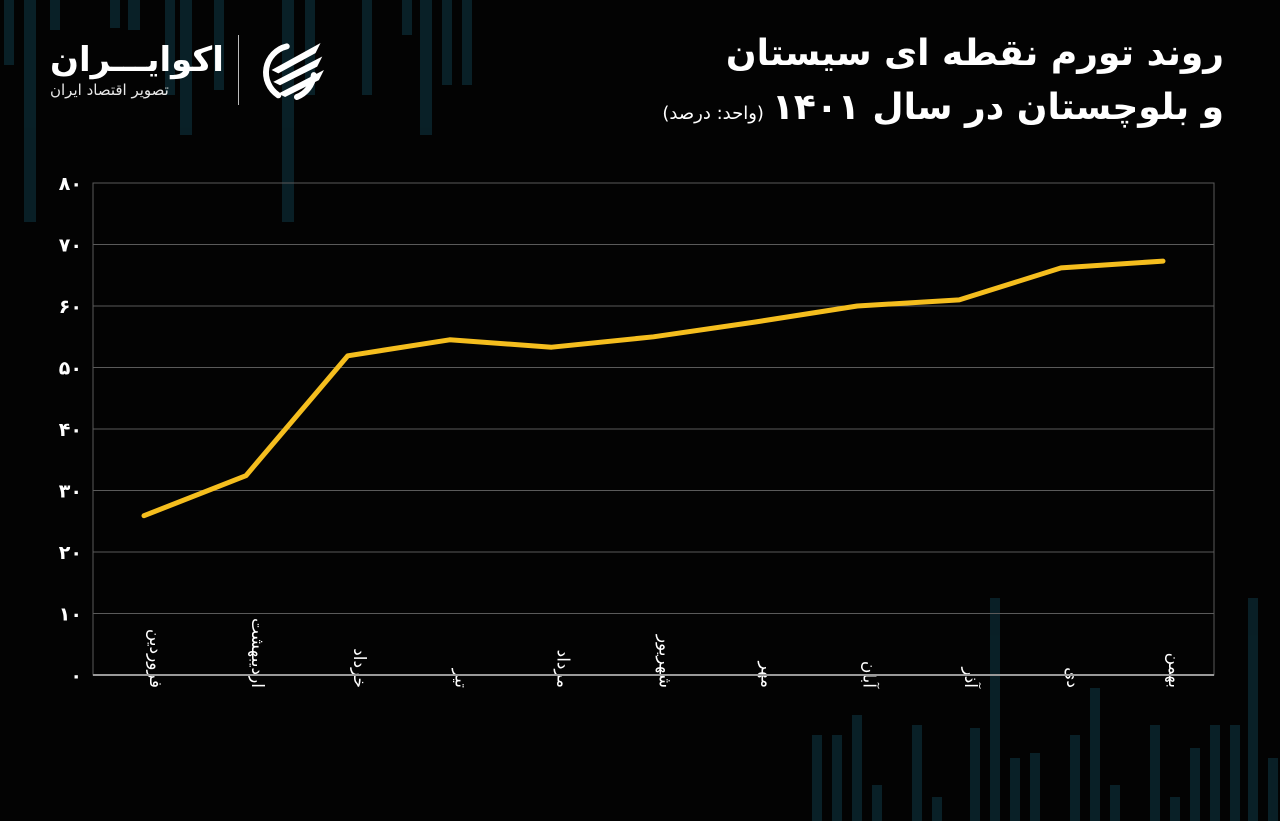 The height and width of the screenshot is (821, 1280). What do you see at coordinates (70, 246) in the screenshot?
I see `y-tick-label: ۷۰` at bounding box center [70, 246].